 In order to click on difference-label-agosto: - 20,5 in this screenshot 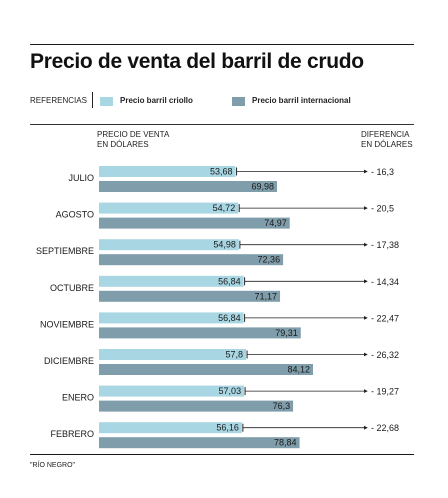, I will do `click(382, 209)`.